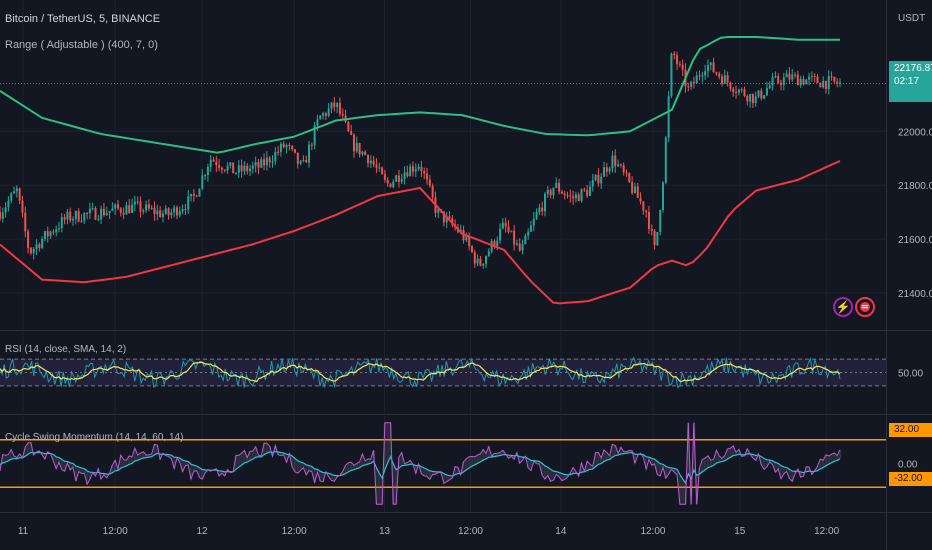 The width and height of the screenshot is (932, 550). What do you see at coordinates (420, 463) in the screenshot?
I see `csm-momentum-line` at bounding box center [420, 463].